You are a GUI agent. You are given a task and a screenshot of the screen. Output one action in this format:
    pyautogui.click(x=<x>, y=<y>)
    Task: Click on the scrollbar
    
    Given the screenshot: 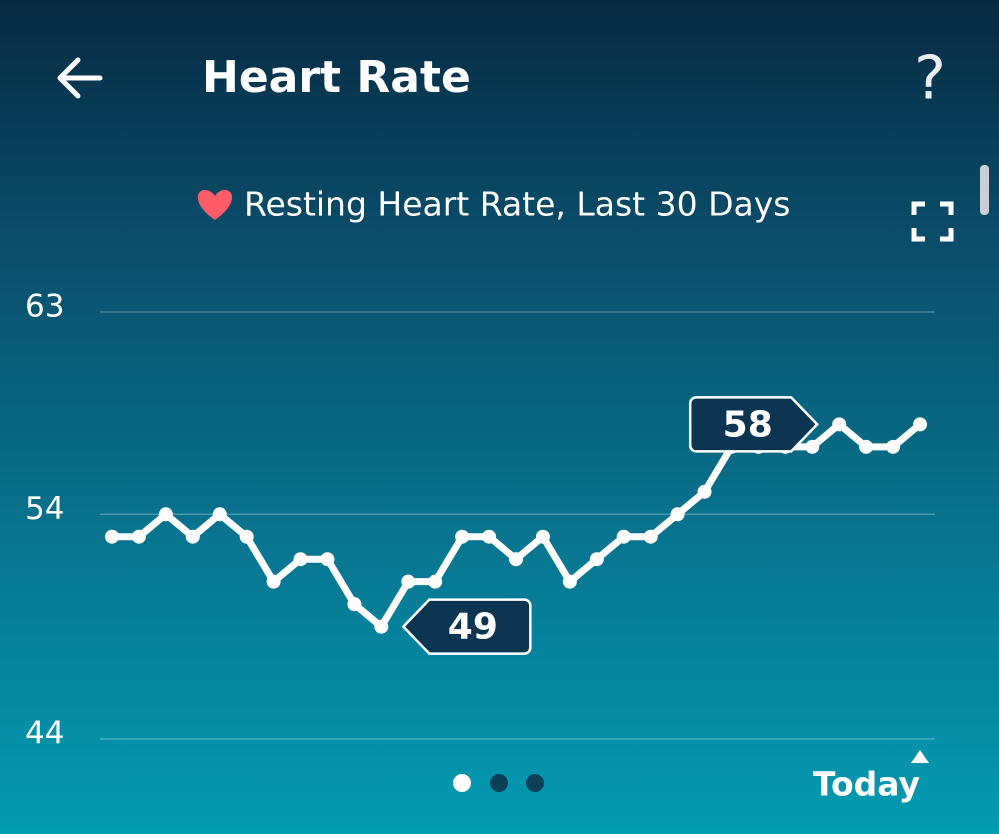 What is the action you would take?
    pyautogui.click(x=984, y=190)
    